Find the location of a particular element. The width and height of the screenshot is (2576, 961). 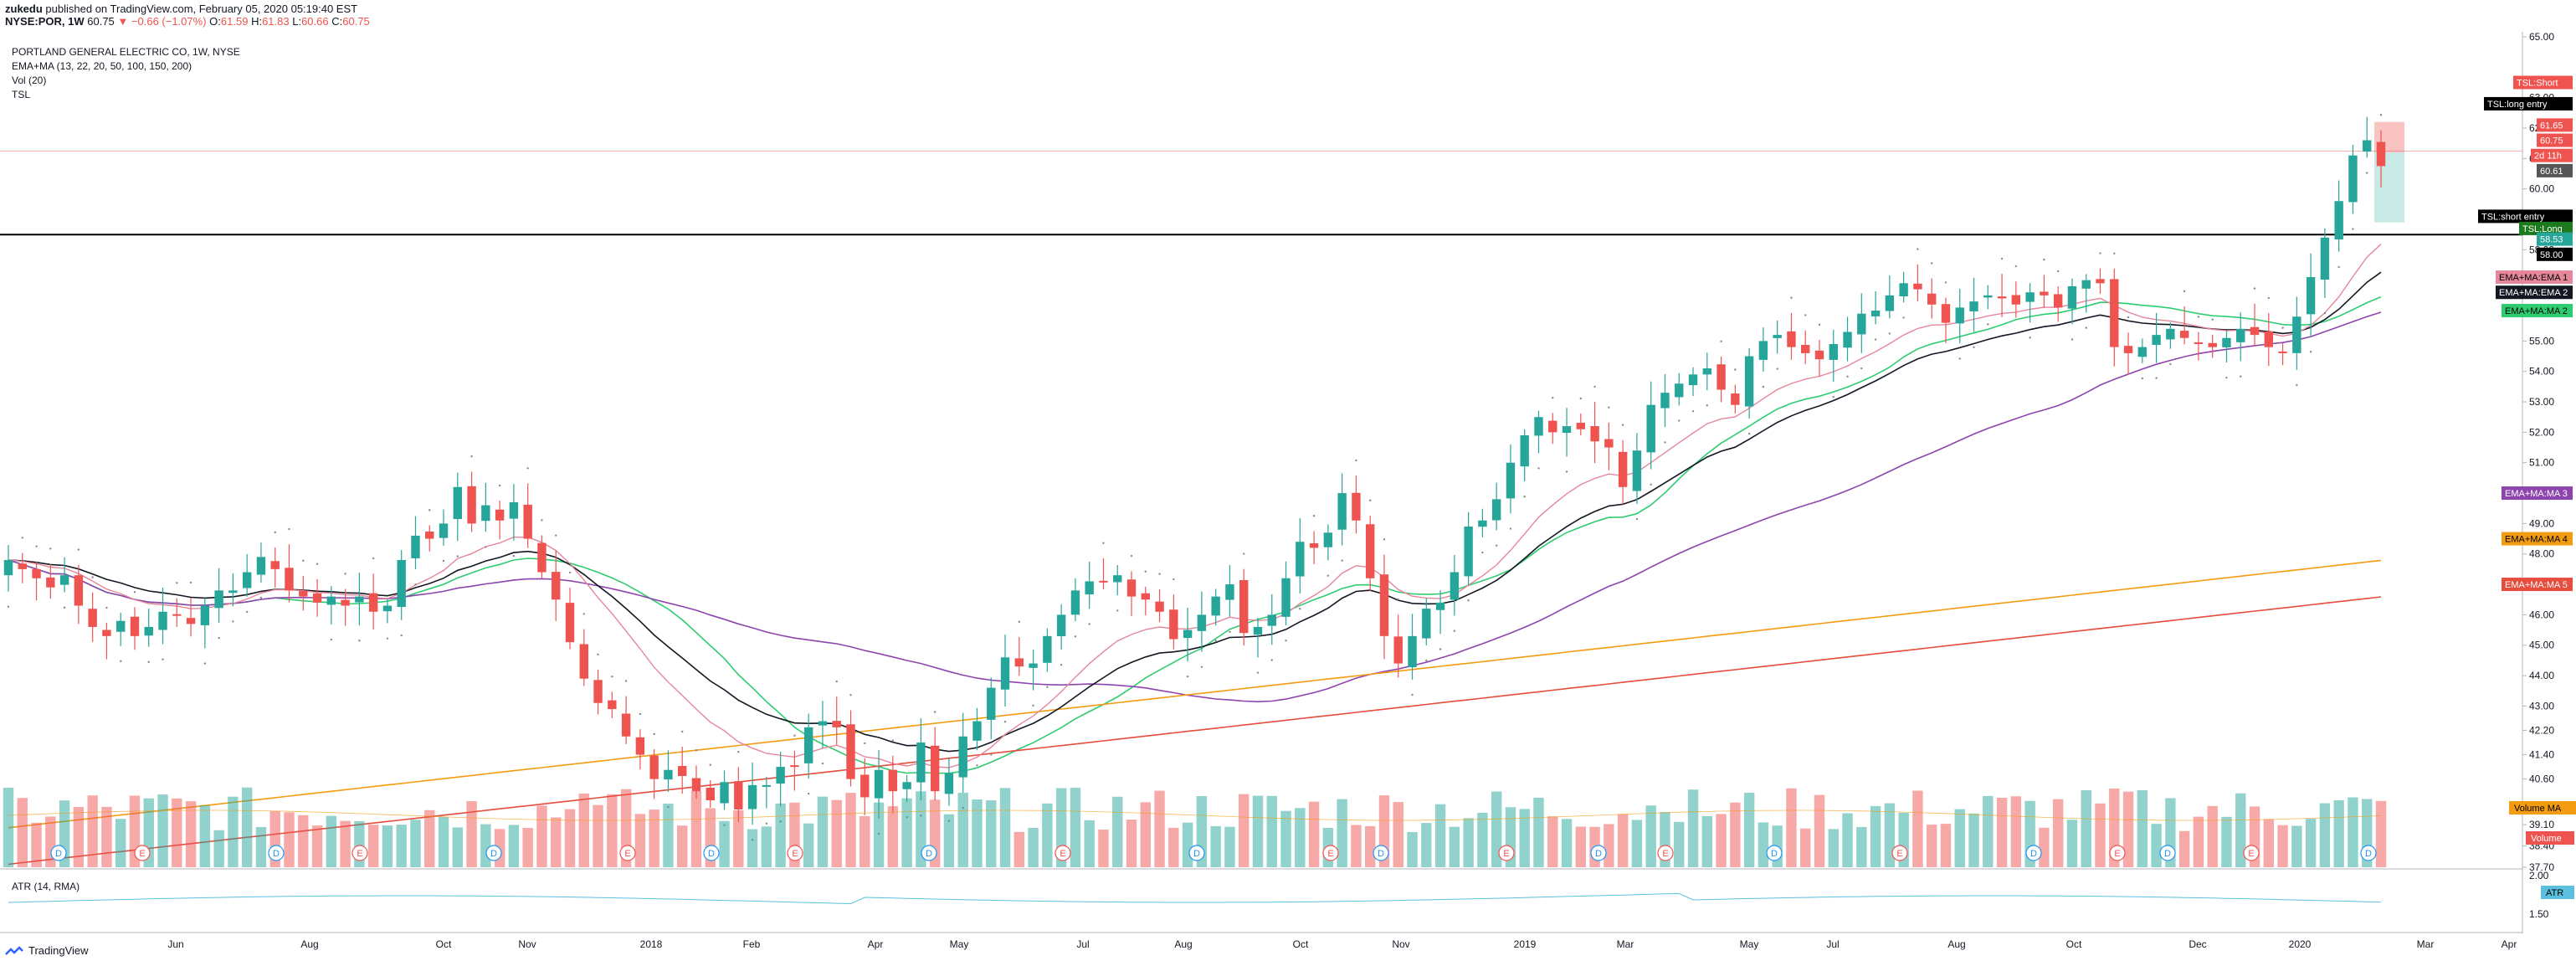

price-tick-label: 48.00 is located at coordinates (2541, 554).